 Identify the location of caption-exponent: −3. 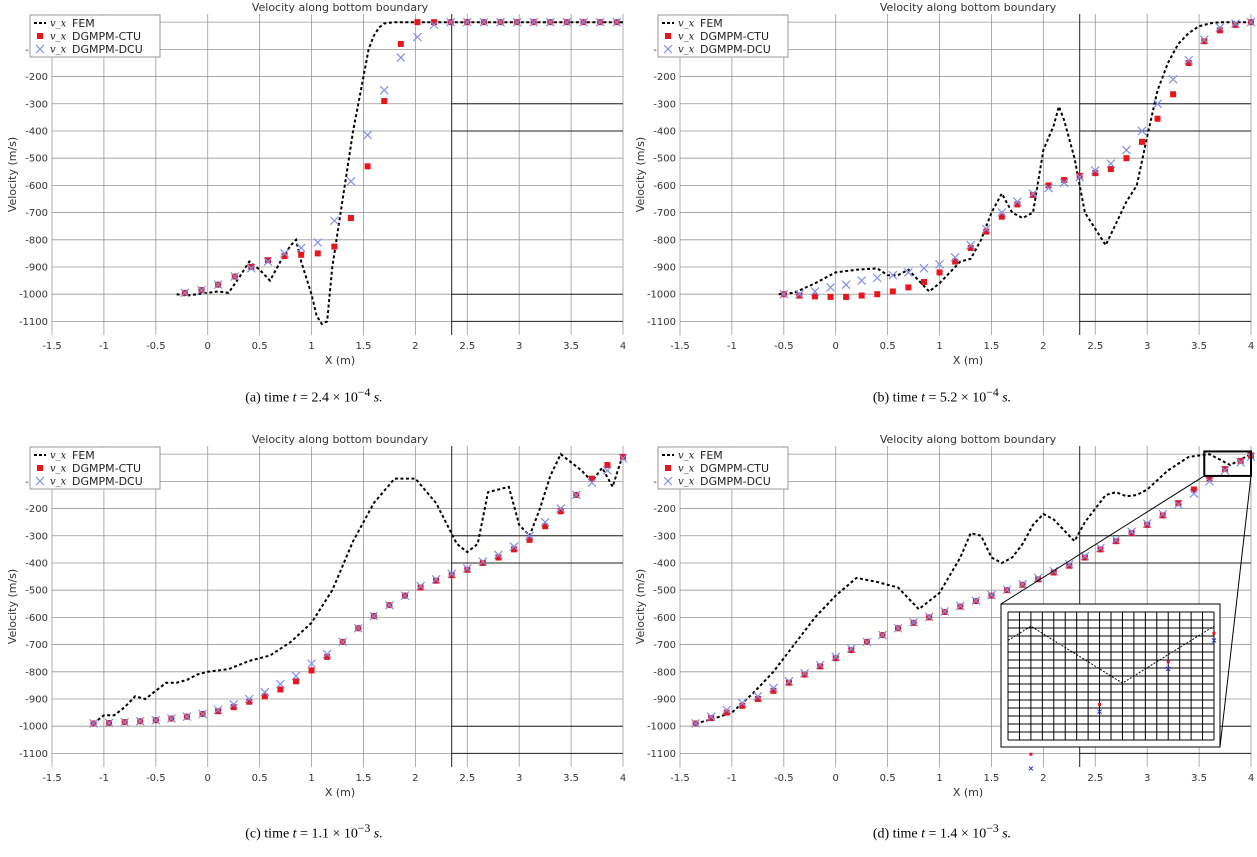
(992, 828).